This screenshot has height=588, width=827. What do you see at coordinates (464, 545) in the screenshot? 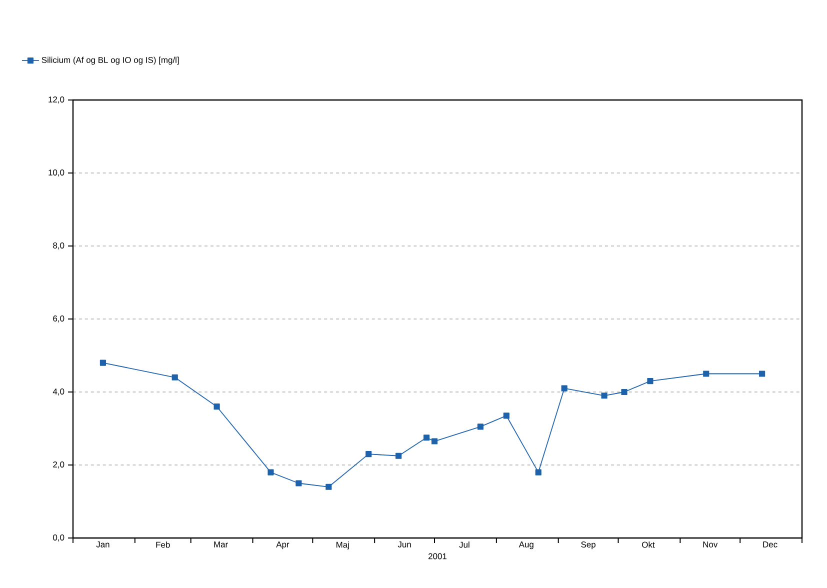
I see `x-tick-label: Jul` at bounding box center [464, 545].